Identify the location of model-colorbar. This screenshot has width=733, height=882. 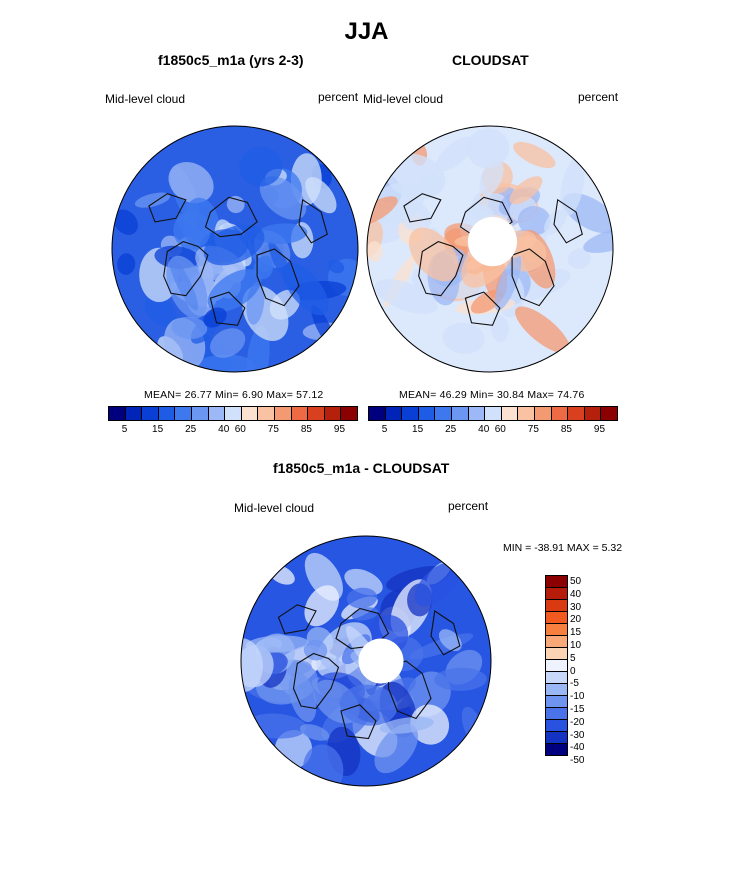
(233, 413).